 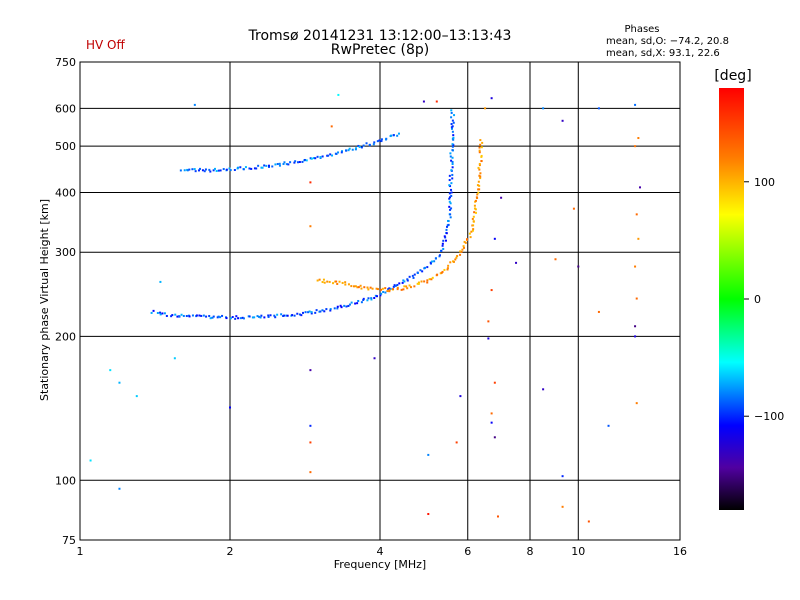 What do you see at coordinates (65, 192) in the screenshot?
I see `y-tick-label: 400` at bounding box center [65, 192].